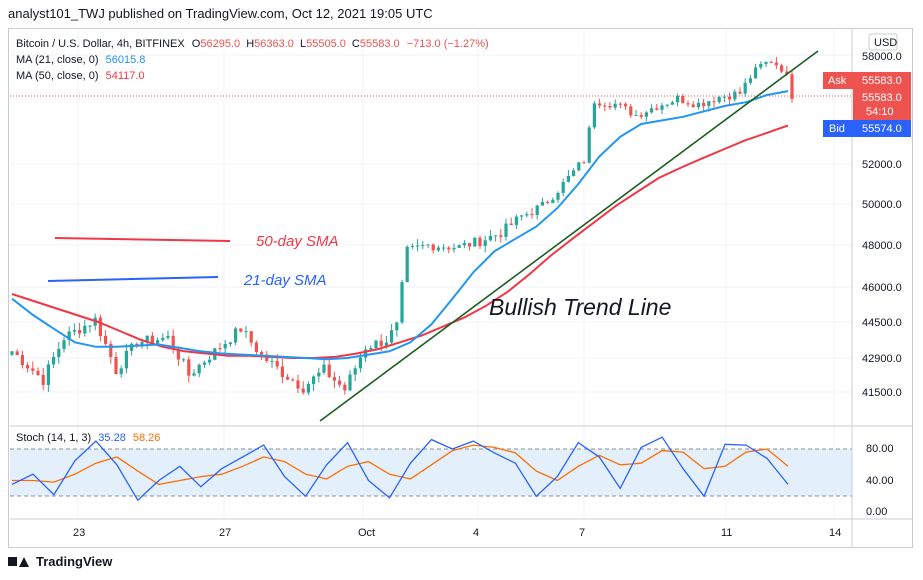 This screenshot has width=923, height=580. What do you see at coordinates (133, 279) in the screenshot?
I see `sma21-annotation-line` at bounding box center [133, 279].